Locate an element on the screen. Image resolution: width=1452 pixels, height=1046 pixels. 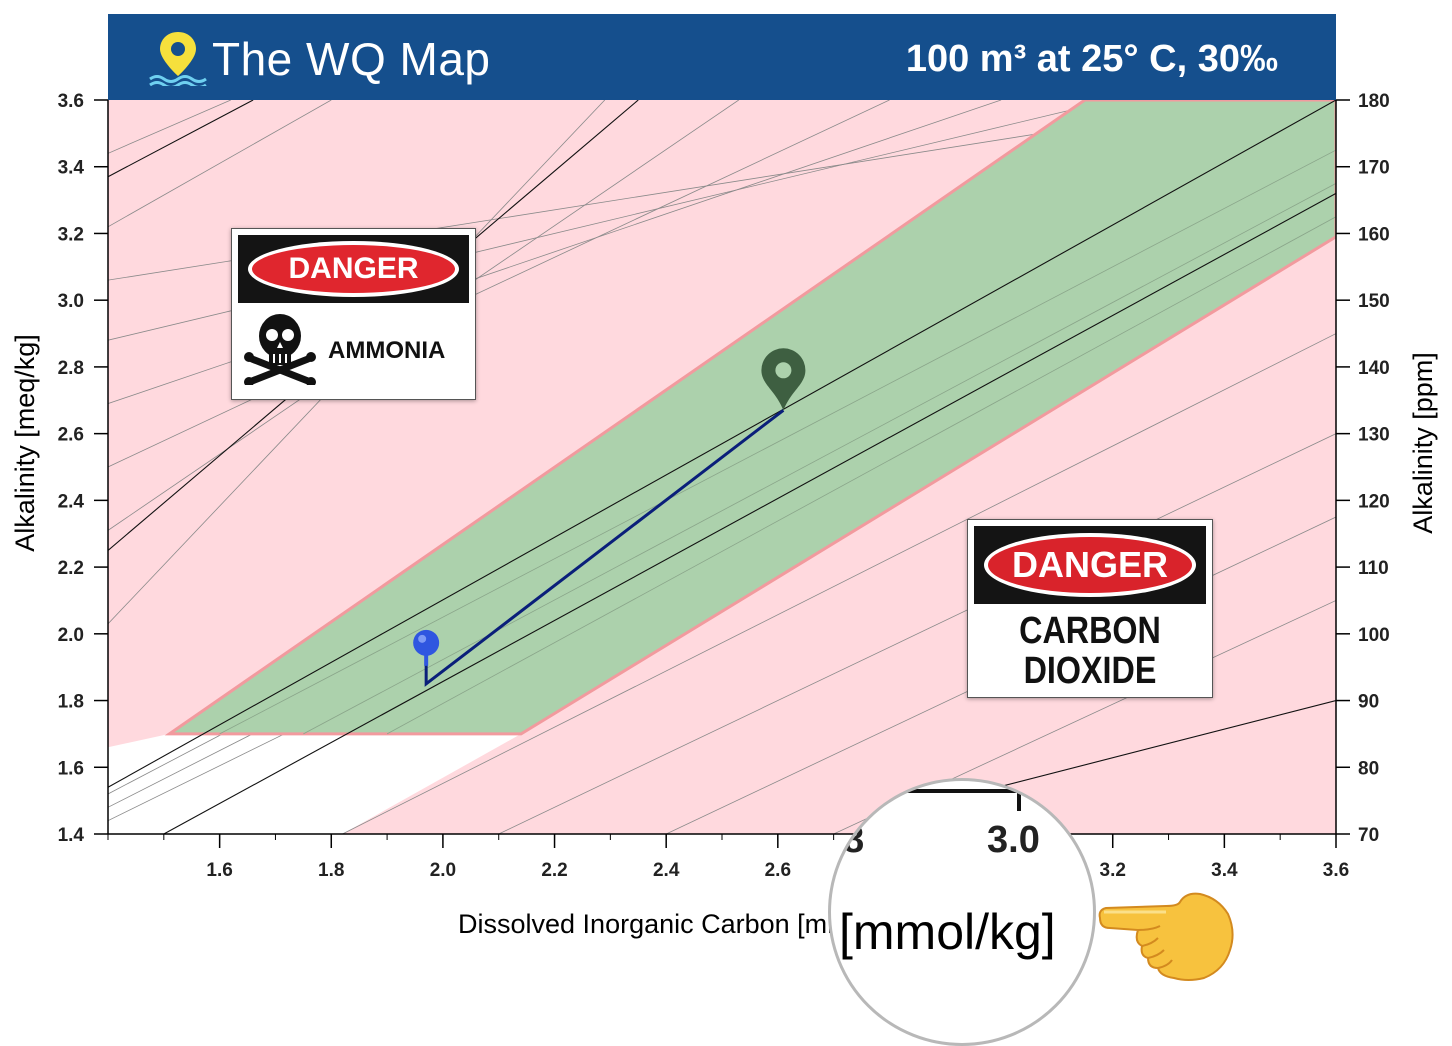
magnified-tick-label: 3.0 is located at coordinates (1013, 840).